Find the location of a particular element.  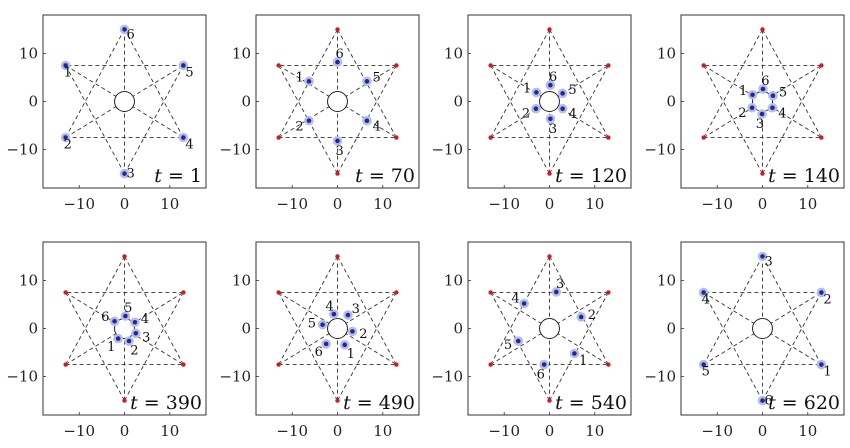

time-label: t = 70 is located at coordinates (385, 176).